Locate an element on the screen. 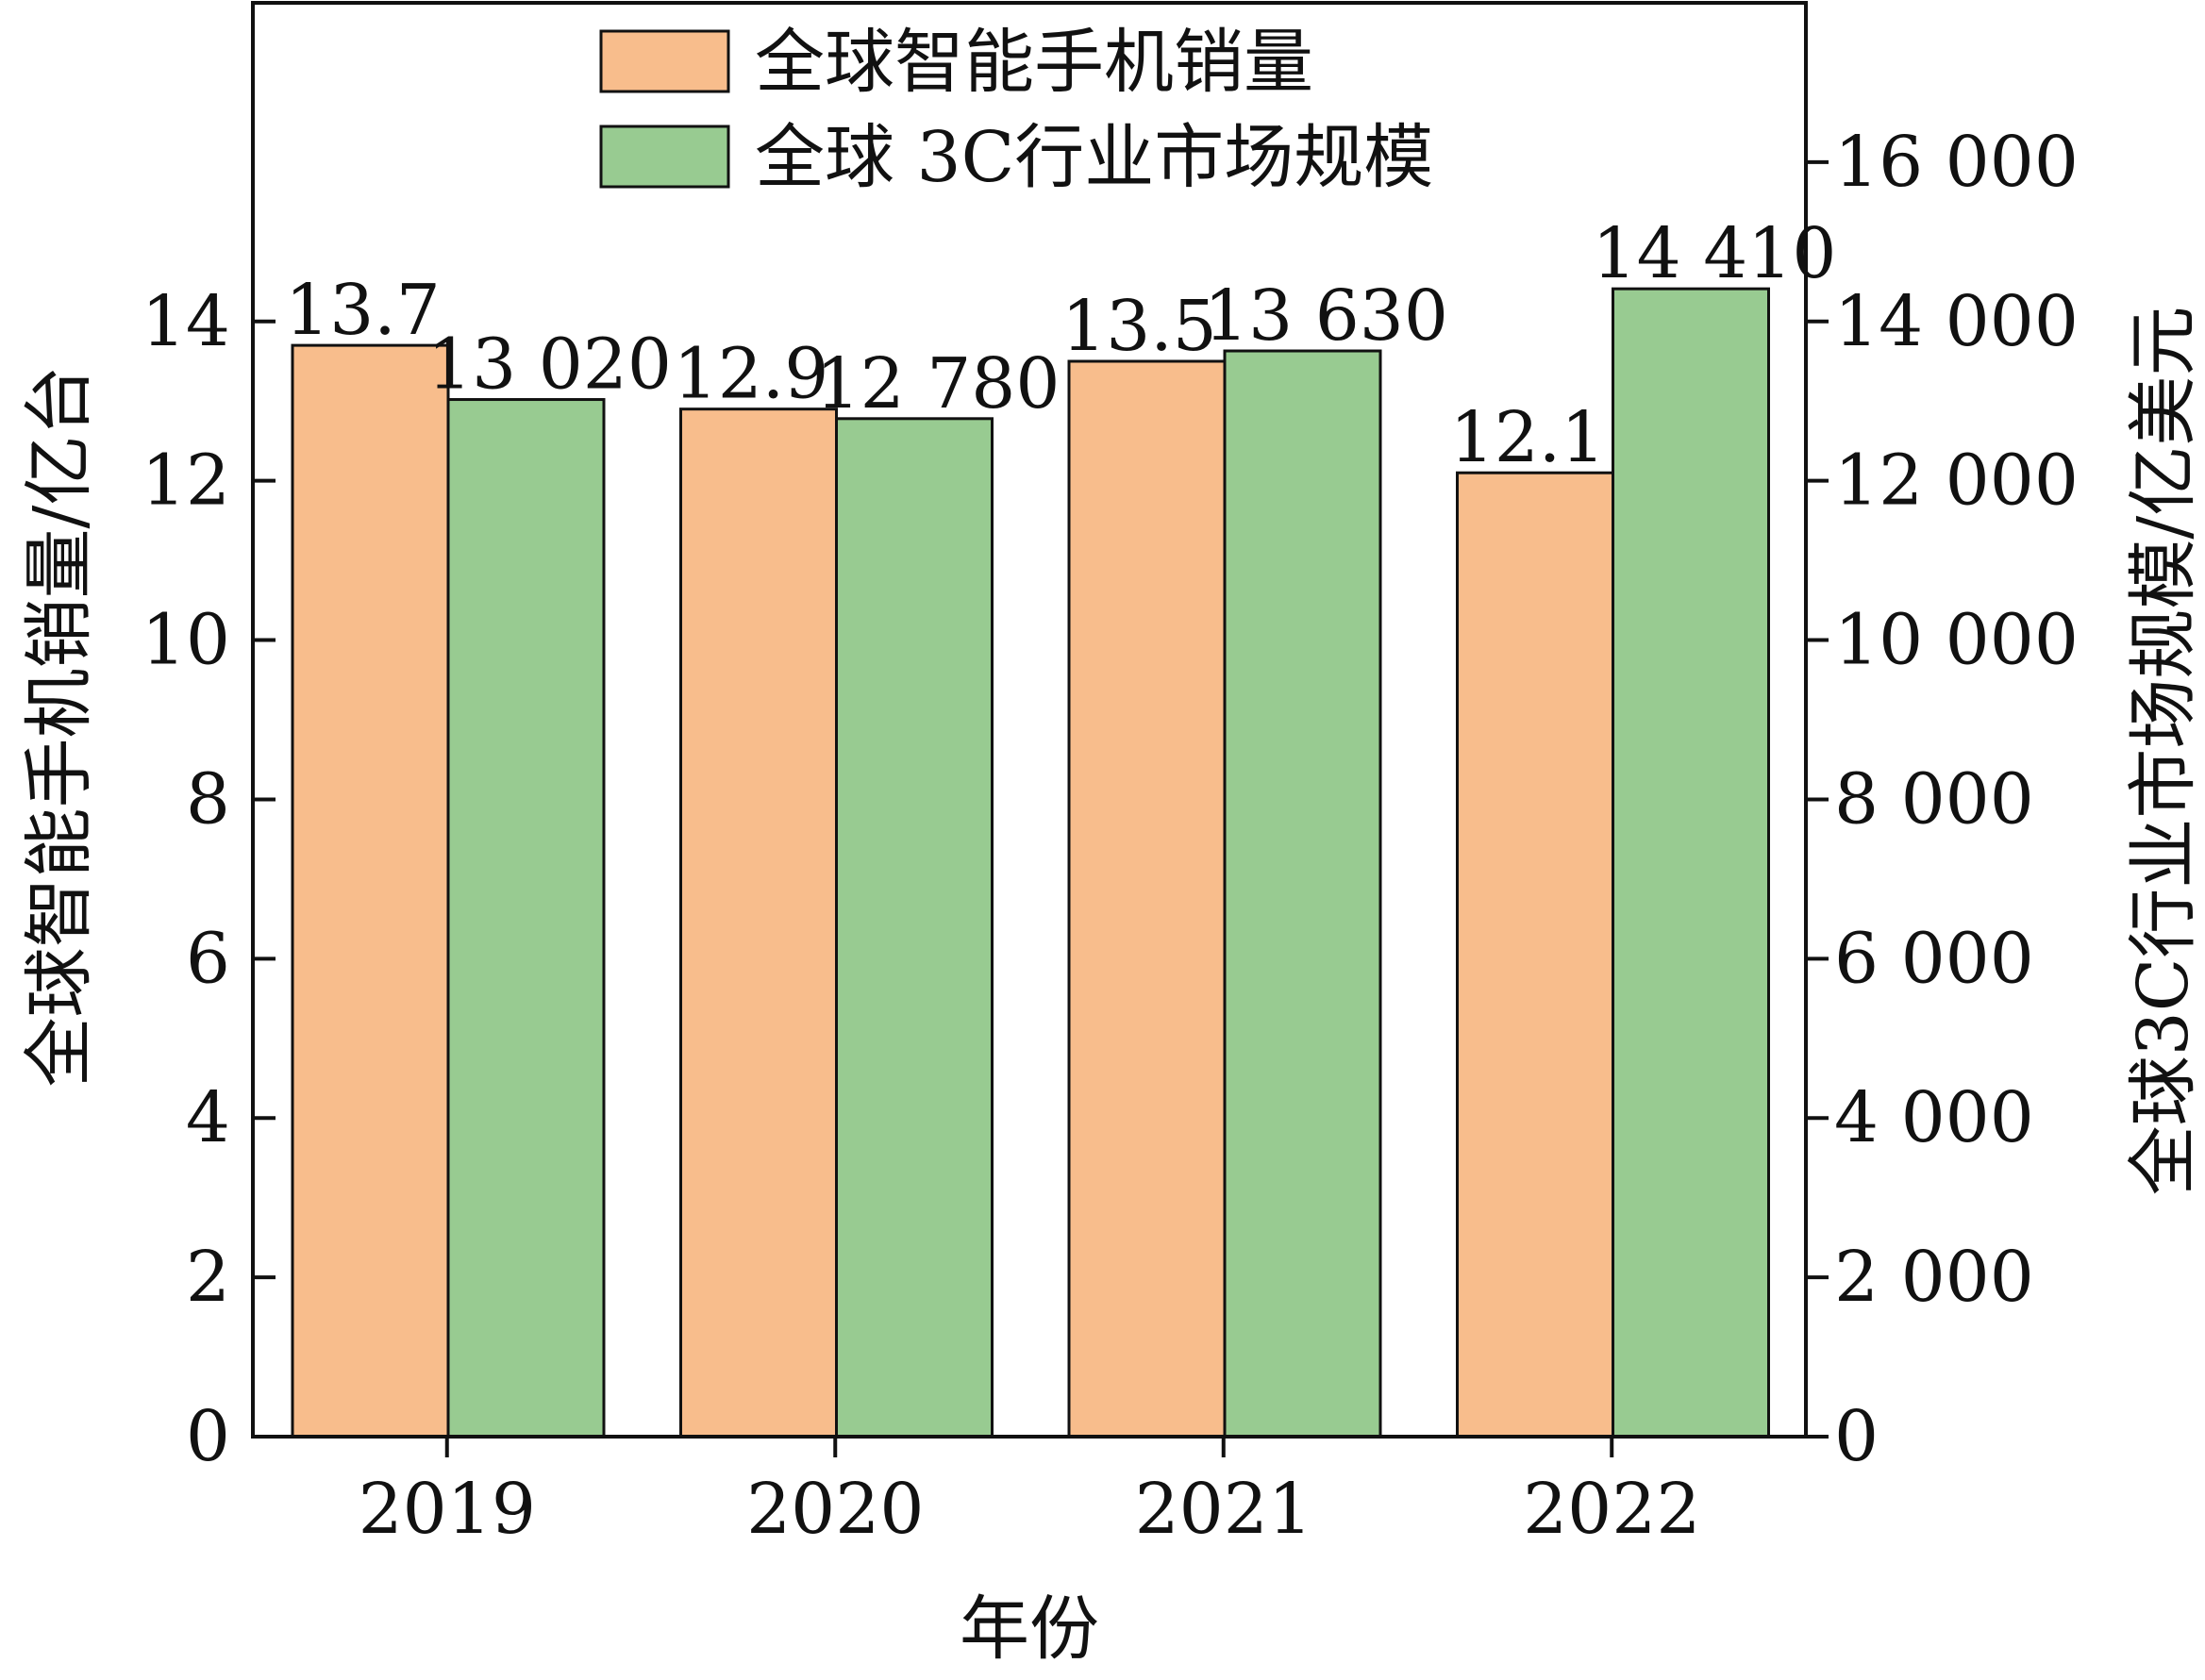  legend: 全球智能手机销量 全球 3C行业市场规模 is located at coordinates (1016, 110).